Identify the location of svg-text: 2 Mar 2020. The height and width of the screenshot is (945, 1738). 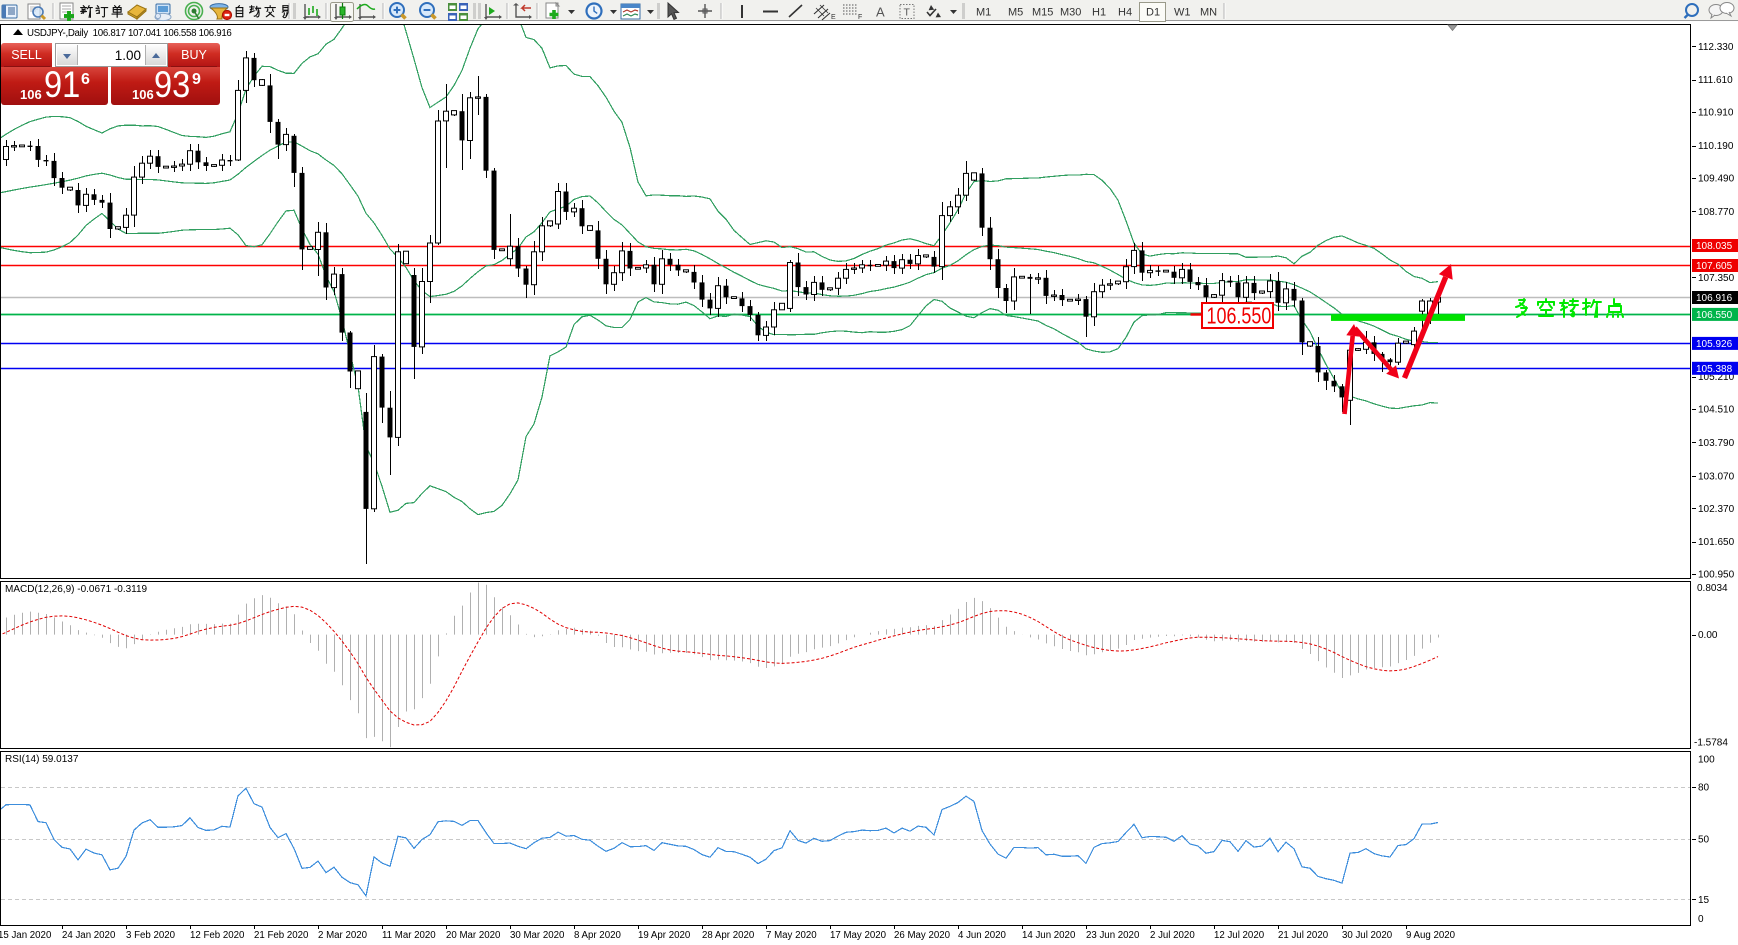
(343, 935).